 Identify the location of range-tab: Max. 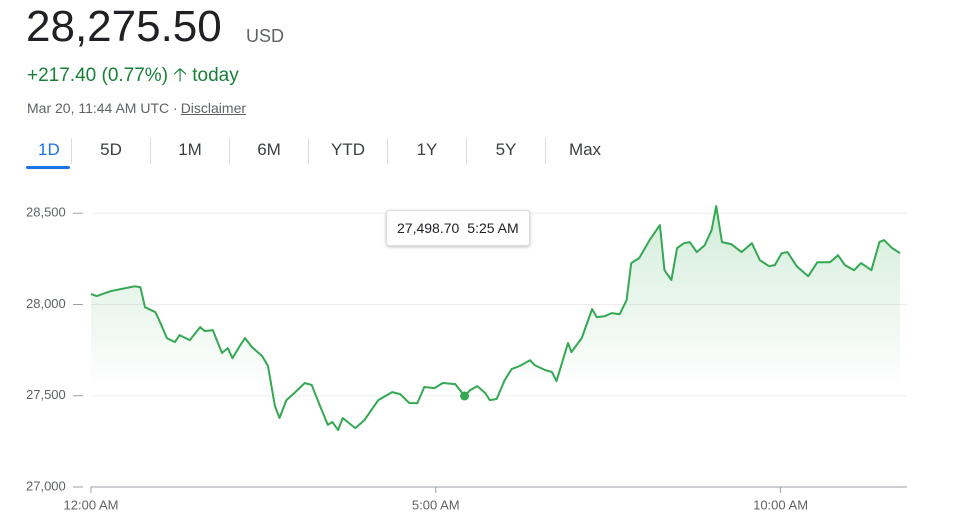
(584, 151).